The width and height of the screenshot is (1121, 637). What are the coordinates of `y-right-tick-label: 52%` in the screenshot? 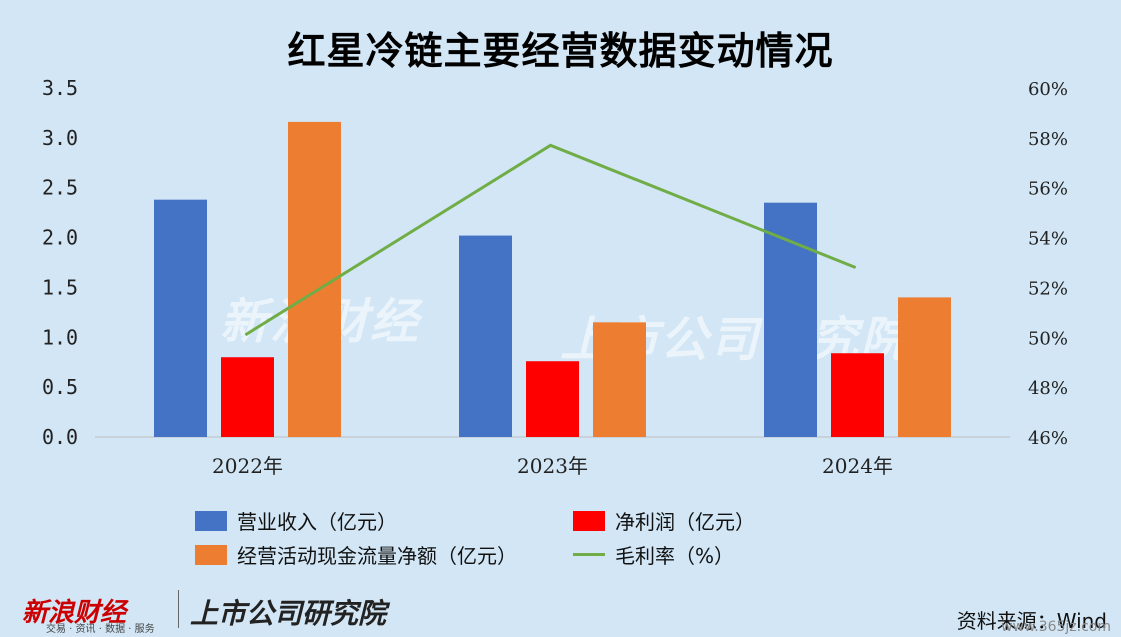 It's located at (1048, 288).